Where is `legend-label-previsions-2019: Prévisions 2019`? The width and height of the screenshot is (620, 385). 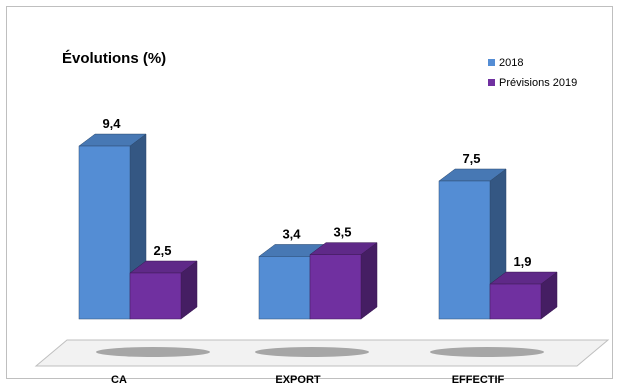 legend-label-previsions-2019: Prévisions 2019 is located at coordinates (538, 83).